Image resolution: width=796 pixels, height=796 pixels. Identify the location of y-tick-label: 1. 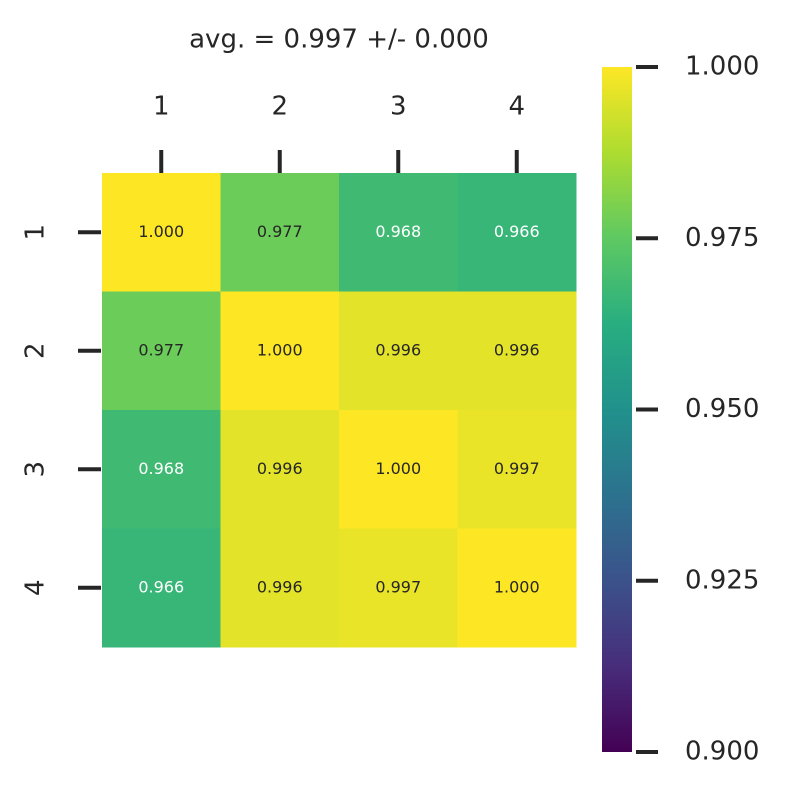
(36, 232).